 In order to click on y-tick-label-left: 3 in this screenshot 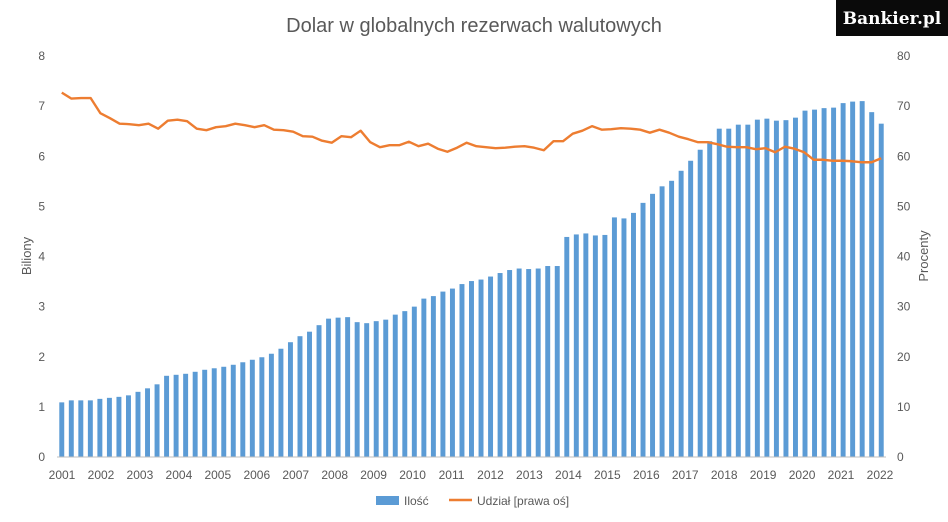, I will do `click(41, 307)`.